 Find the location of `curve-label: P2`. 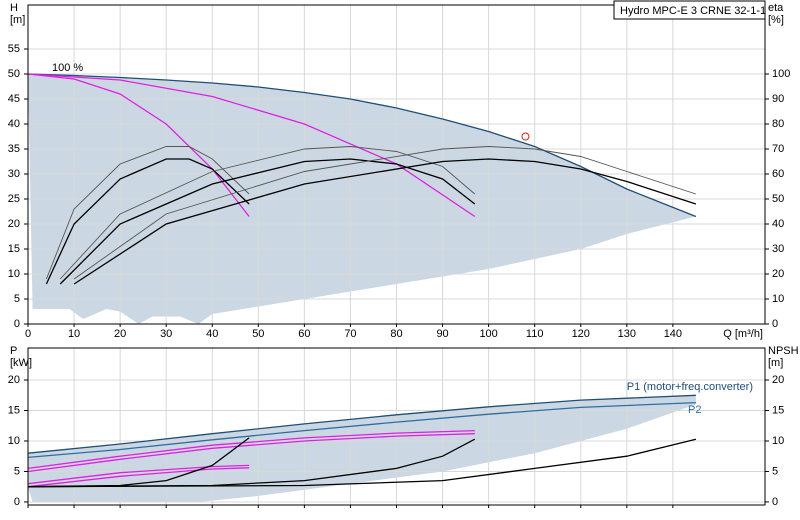

curve-label: P2 is located at coordinates (694, 410).